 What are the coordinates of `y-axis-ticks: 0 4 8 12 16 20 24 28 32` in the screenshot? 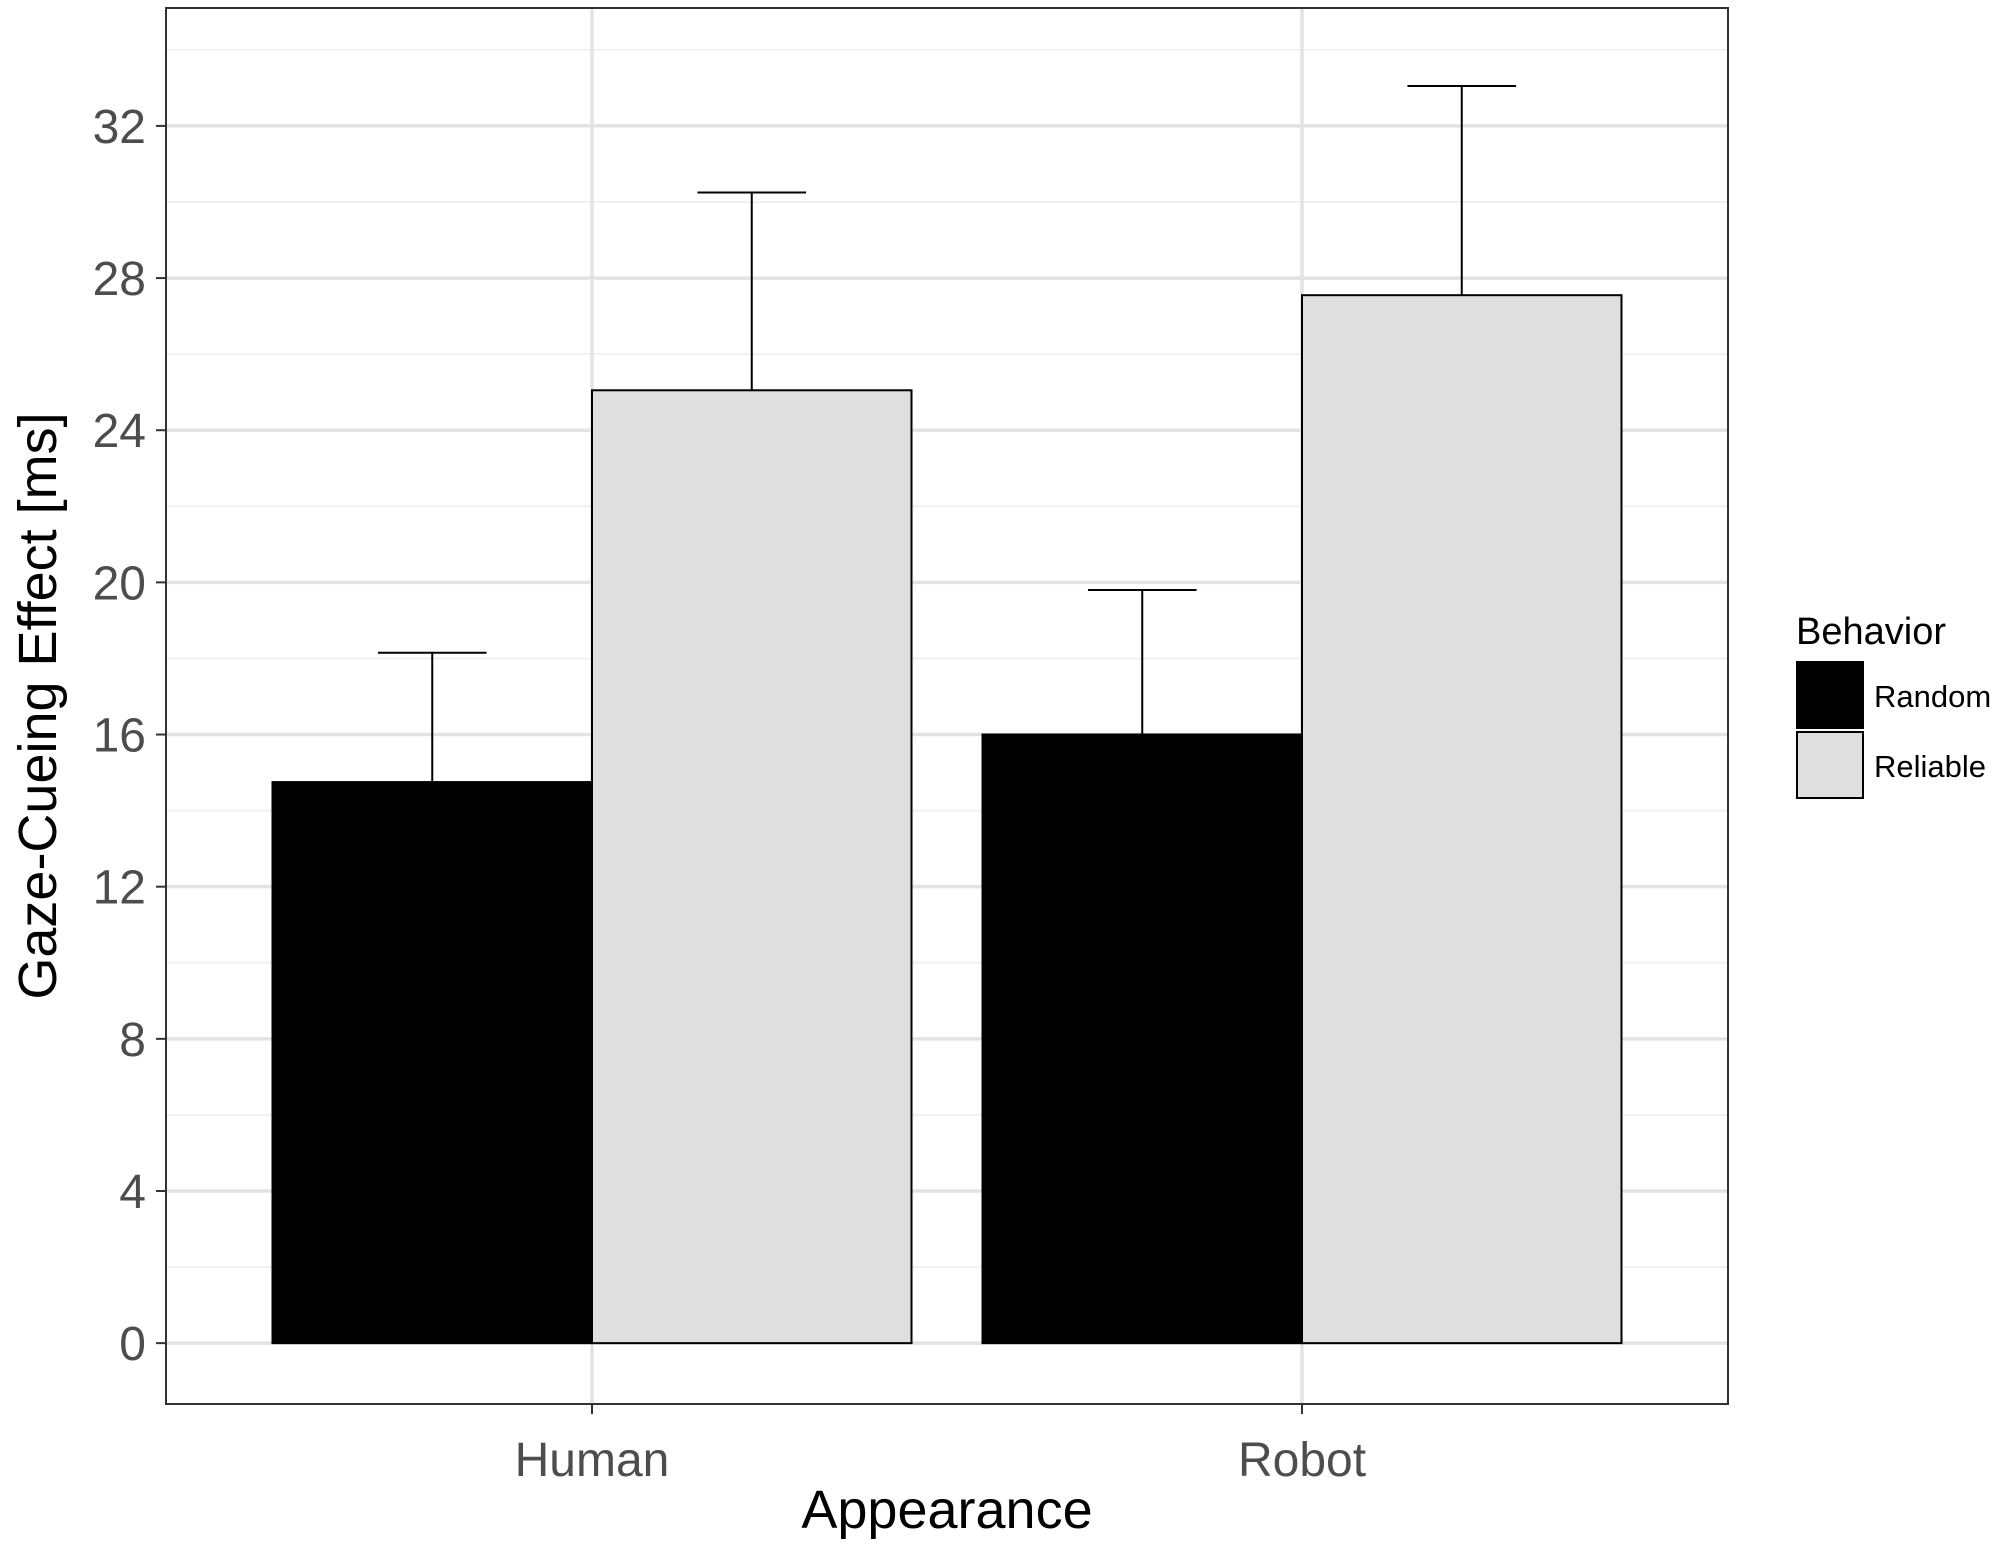 It's located at (129, 736).